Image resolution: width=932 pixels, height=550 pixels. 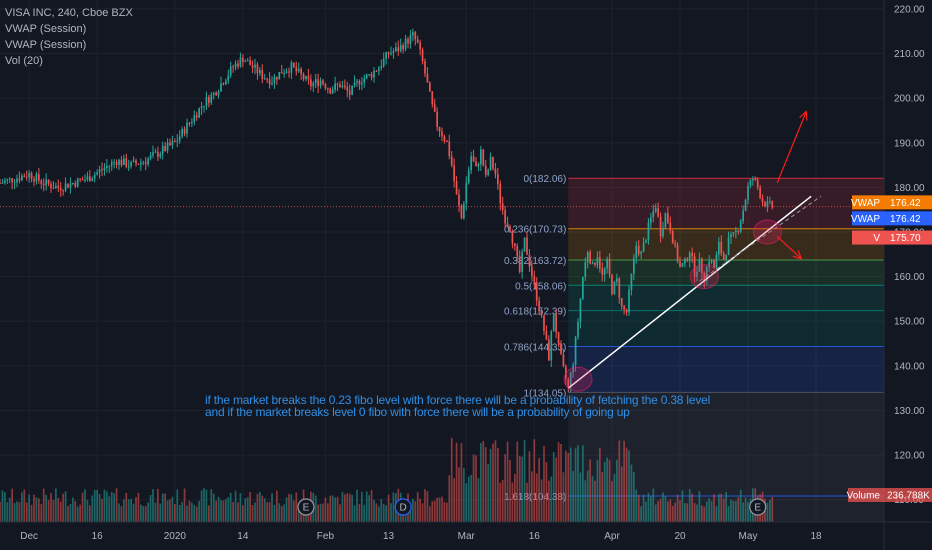 What do you see at coordinates (612, 536) in the screenshot?
I see `x-tick-label-8: Apr` at bounding box center [612, 536].